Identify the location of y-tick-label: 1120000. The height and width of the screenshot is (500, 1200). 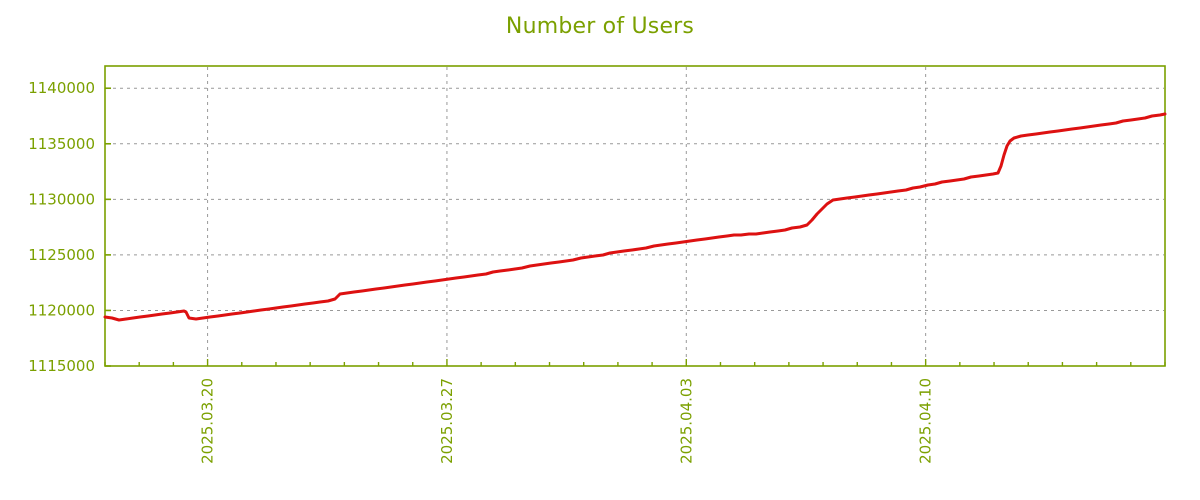
(61, 310).